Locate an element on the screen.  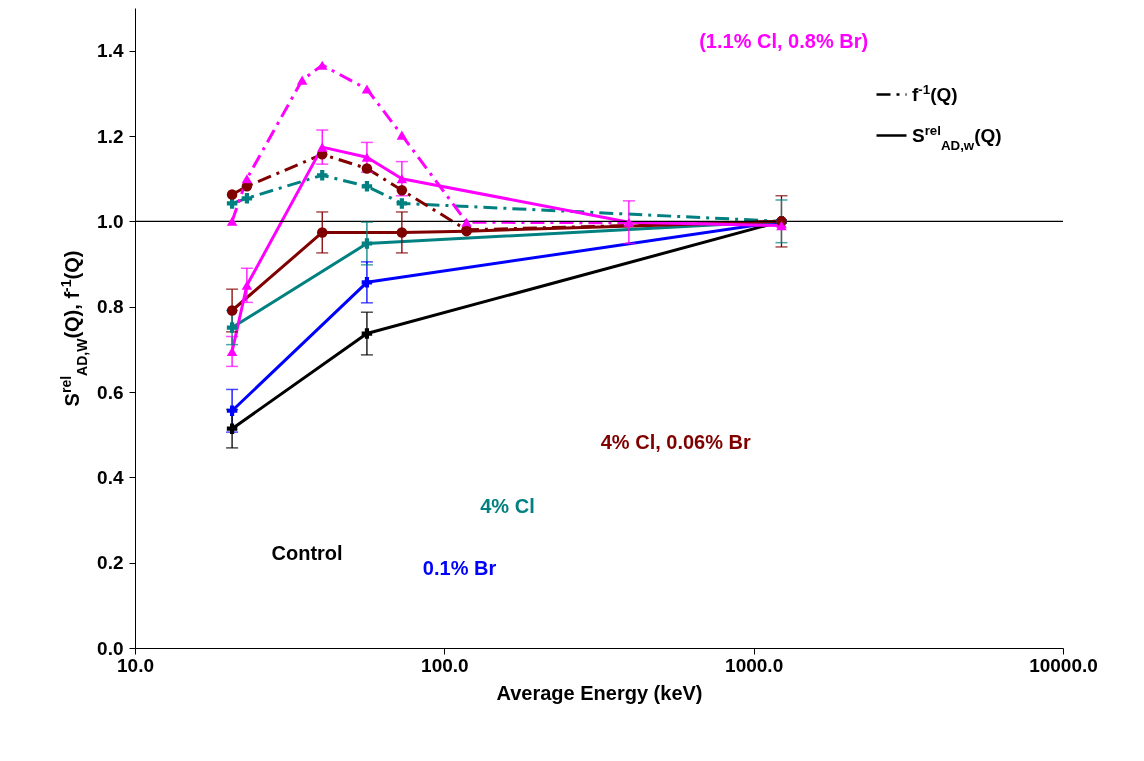
text: 0.1% Br is located at coordinates (459, 568).